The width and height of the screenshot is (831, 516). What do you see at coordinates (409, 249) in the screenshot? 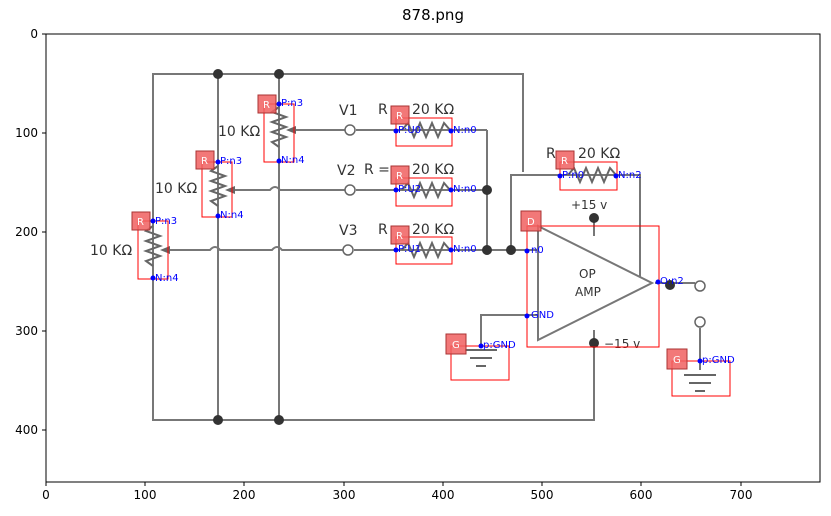
I see `pin-label: P:U1` at bounding box center [409, 249].